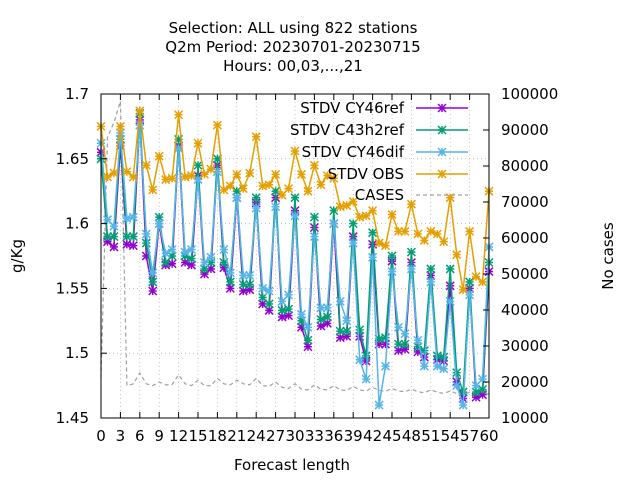 The width and height of the screenshot is (640, 485). What do you see at coordinates (77, 353) in the screenshot?
I see `y-tick-label: 1.5` at bounding box center [77, 353].